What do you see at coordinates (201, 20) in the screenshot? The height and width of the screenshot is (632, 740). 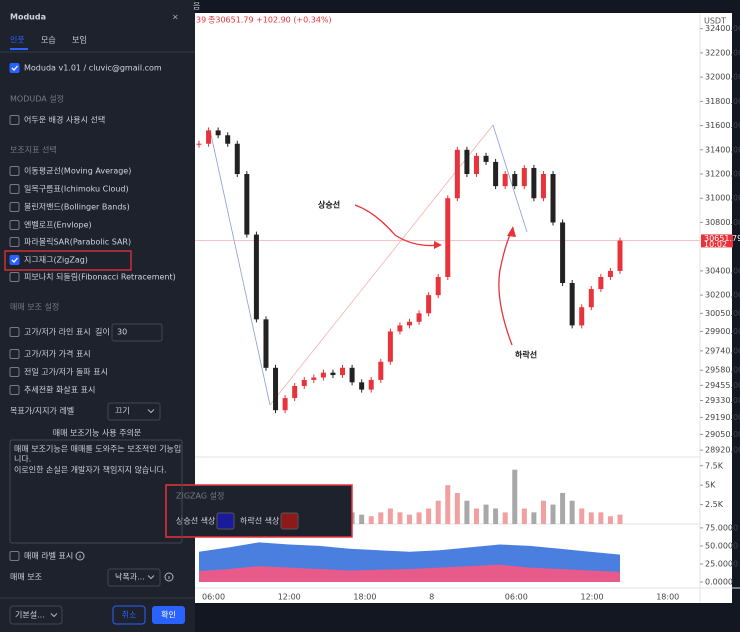 I see `quote-prefix: 39` at bounding box center [201, 20].